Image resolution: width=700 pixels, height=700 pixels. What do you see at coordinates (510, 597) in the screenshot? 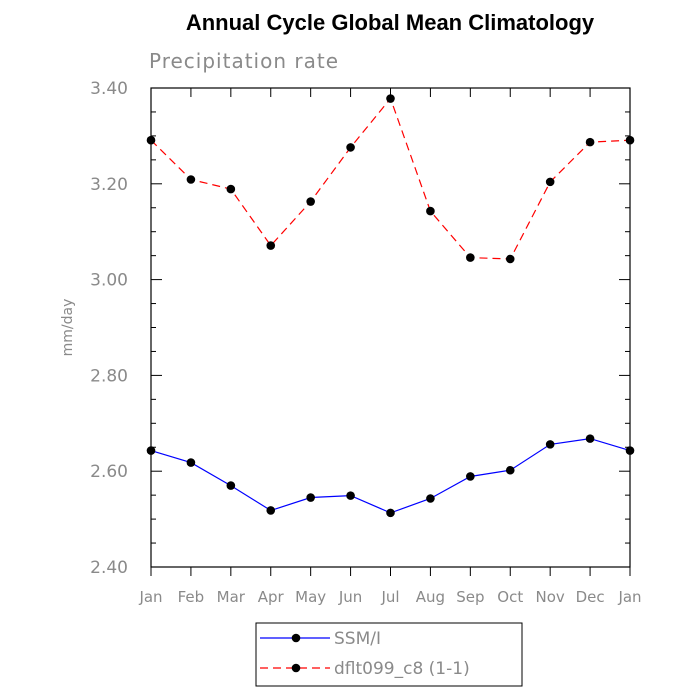
I see `x-tick-label: Oct` at bounding box center [510, 597].